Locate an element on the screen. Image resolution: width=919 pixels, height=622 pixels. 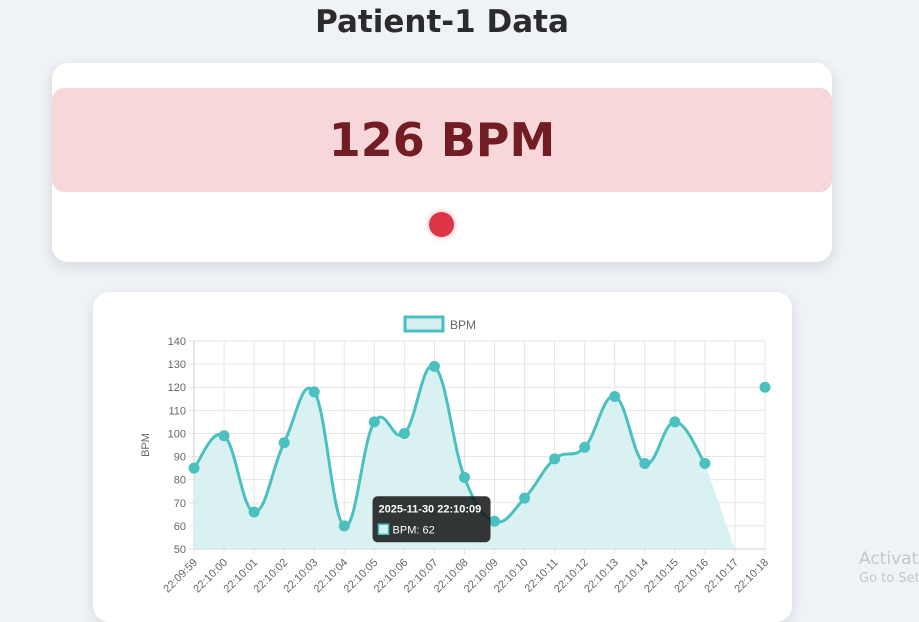
y-tick-label: 120 is located at coordinates (177, 388).